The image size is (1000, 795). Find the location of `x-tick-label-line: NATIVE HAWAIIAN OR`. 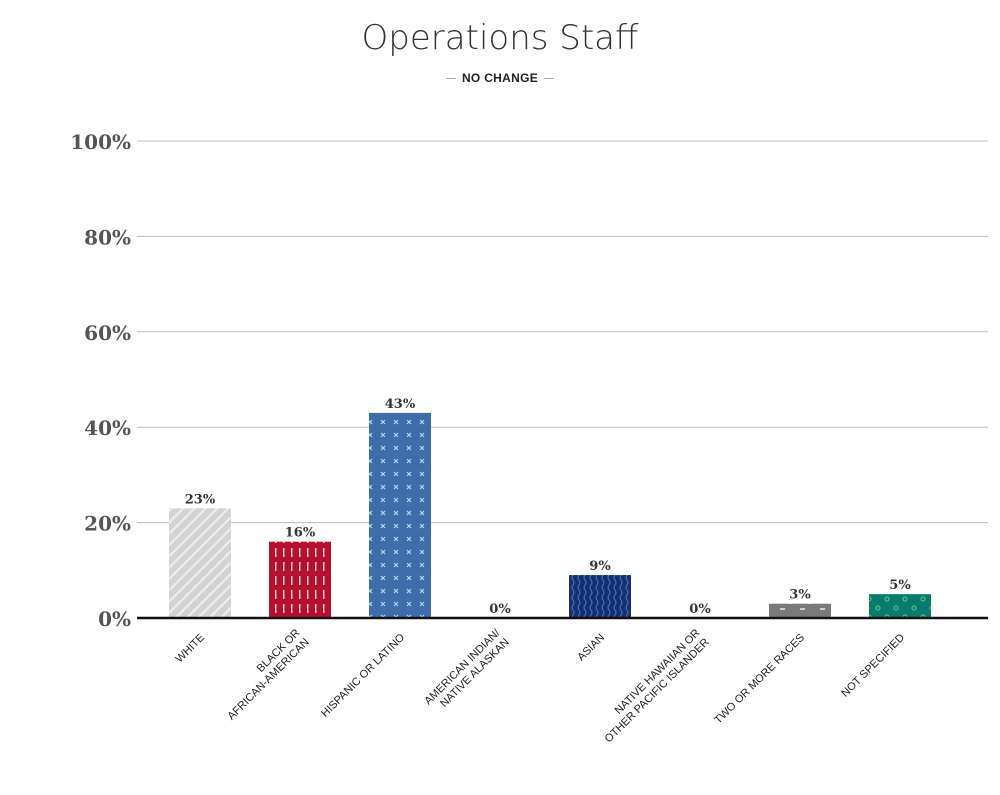

x-tick-label-line: NATIVE HAWAIIAN OR is located at coordinates (658, 672).